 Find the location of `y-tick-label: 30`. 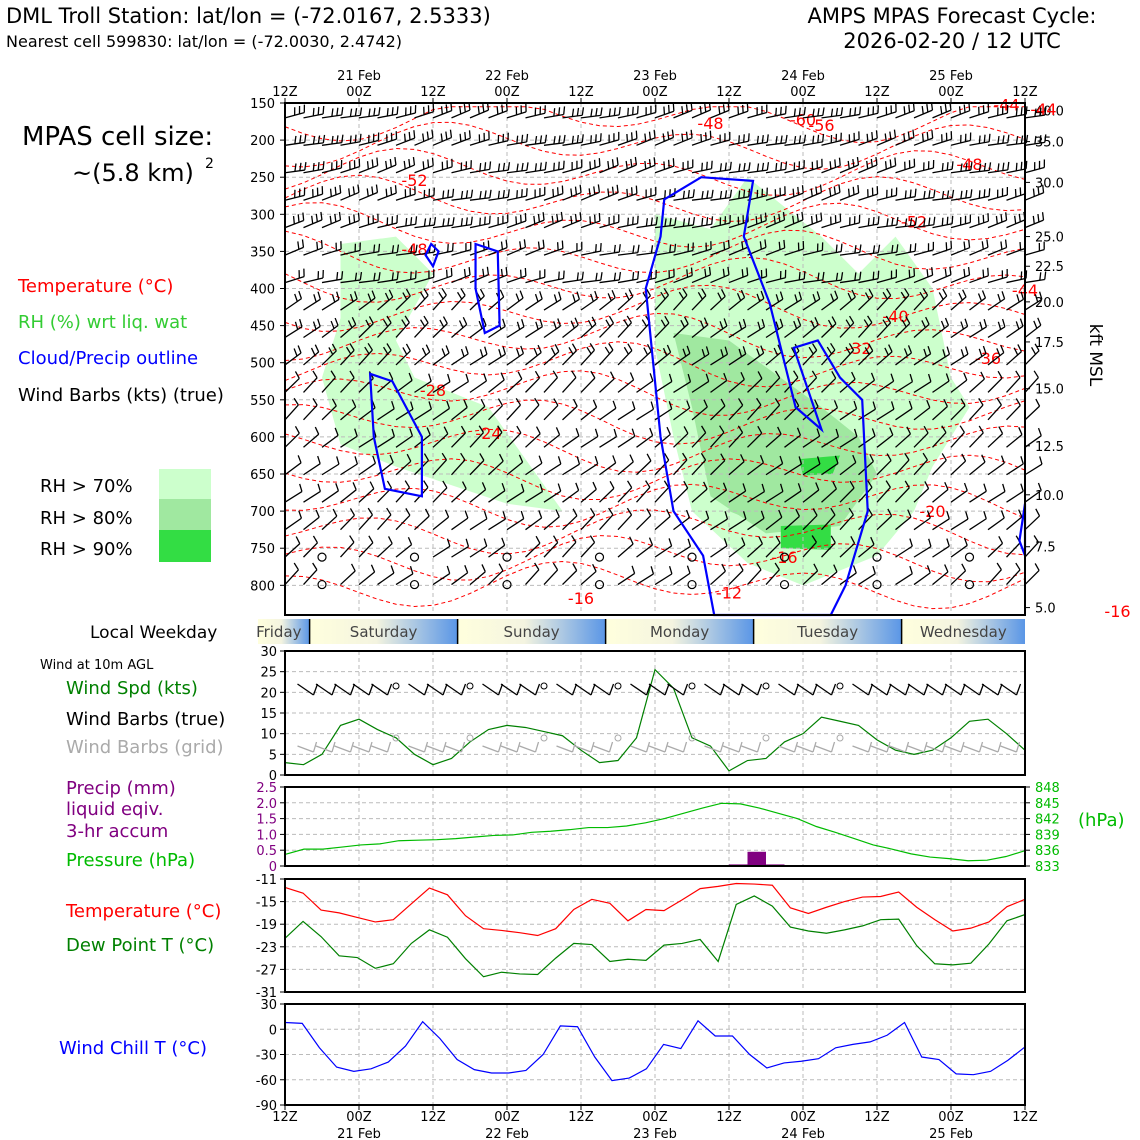

y-tick-label: 30 is located at coordinates (268, 1005).